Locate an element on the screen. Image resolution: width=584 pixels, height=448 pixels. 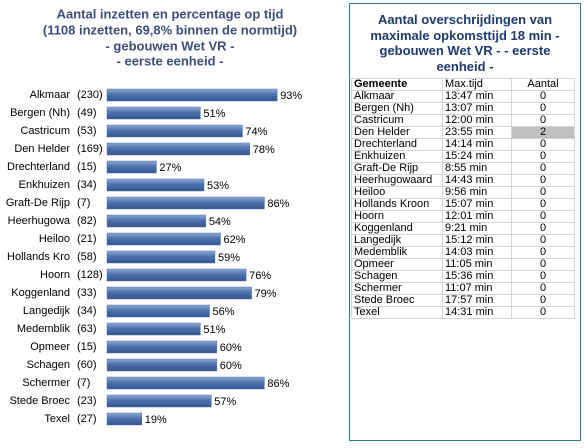
table-cell: 15:24 min is located at coordinates (477, 156).